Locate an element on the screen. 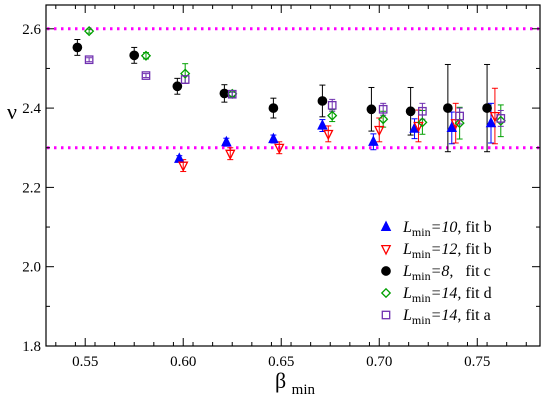 This screenshot has height=405, width=545. x-tick-label: 0.60 is located at coordinates (183, 362).